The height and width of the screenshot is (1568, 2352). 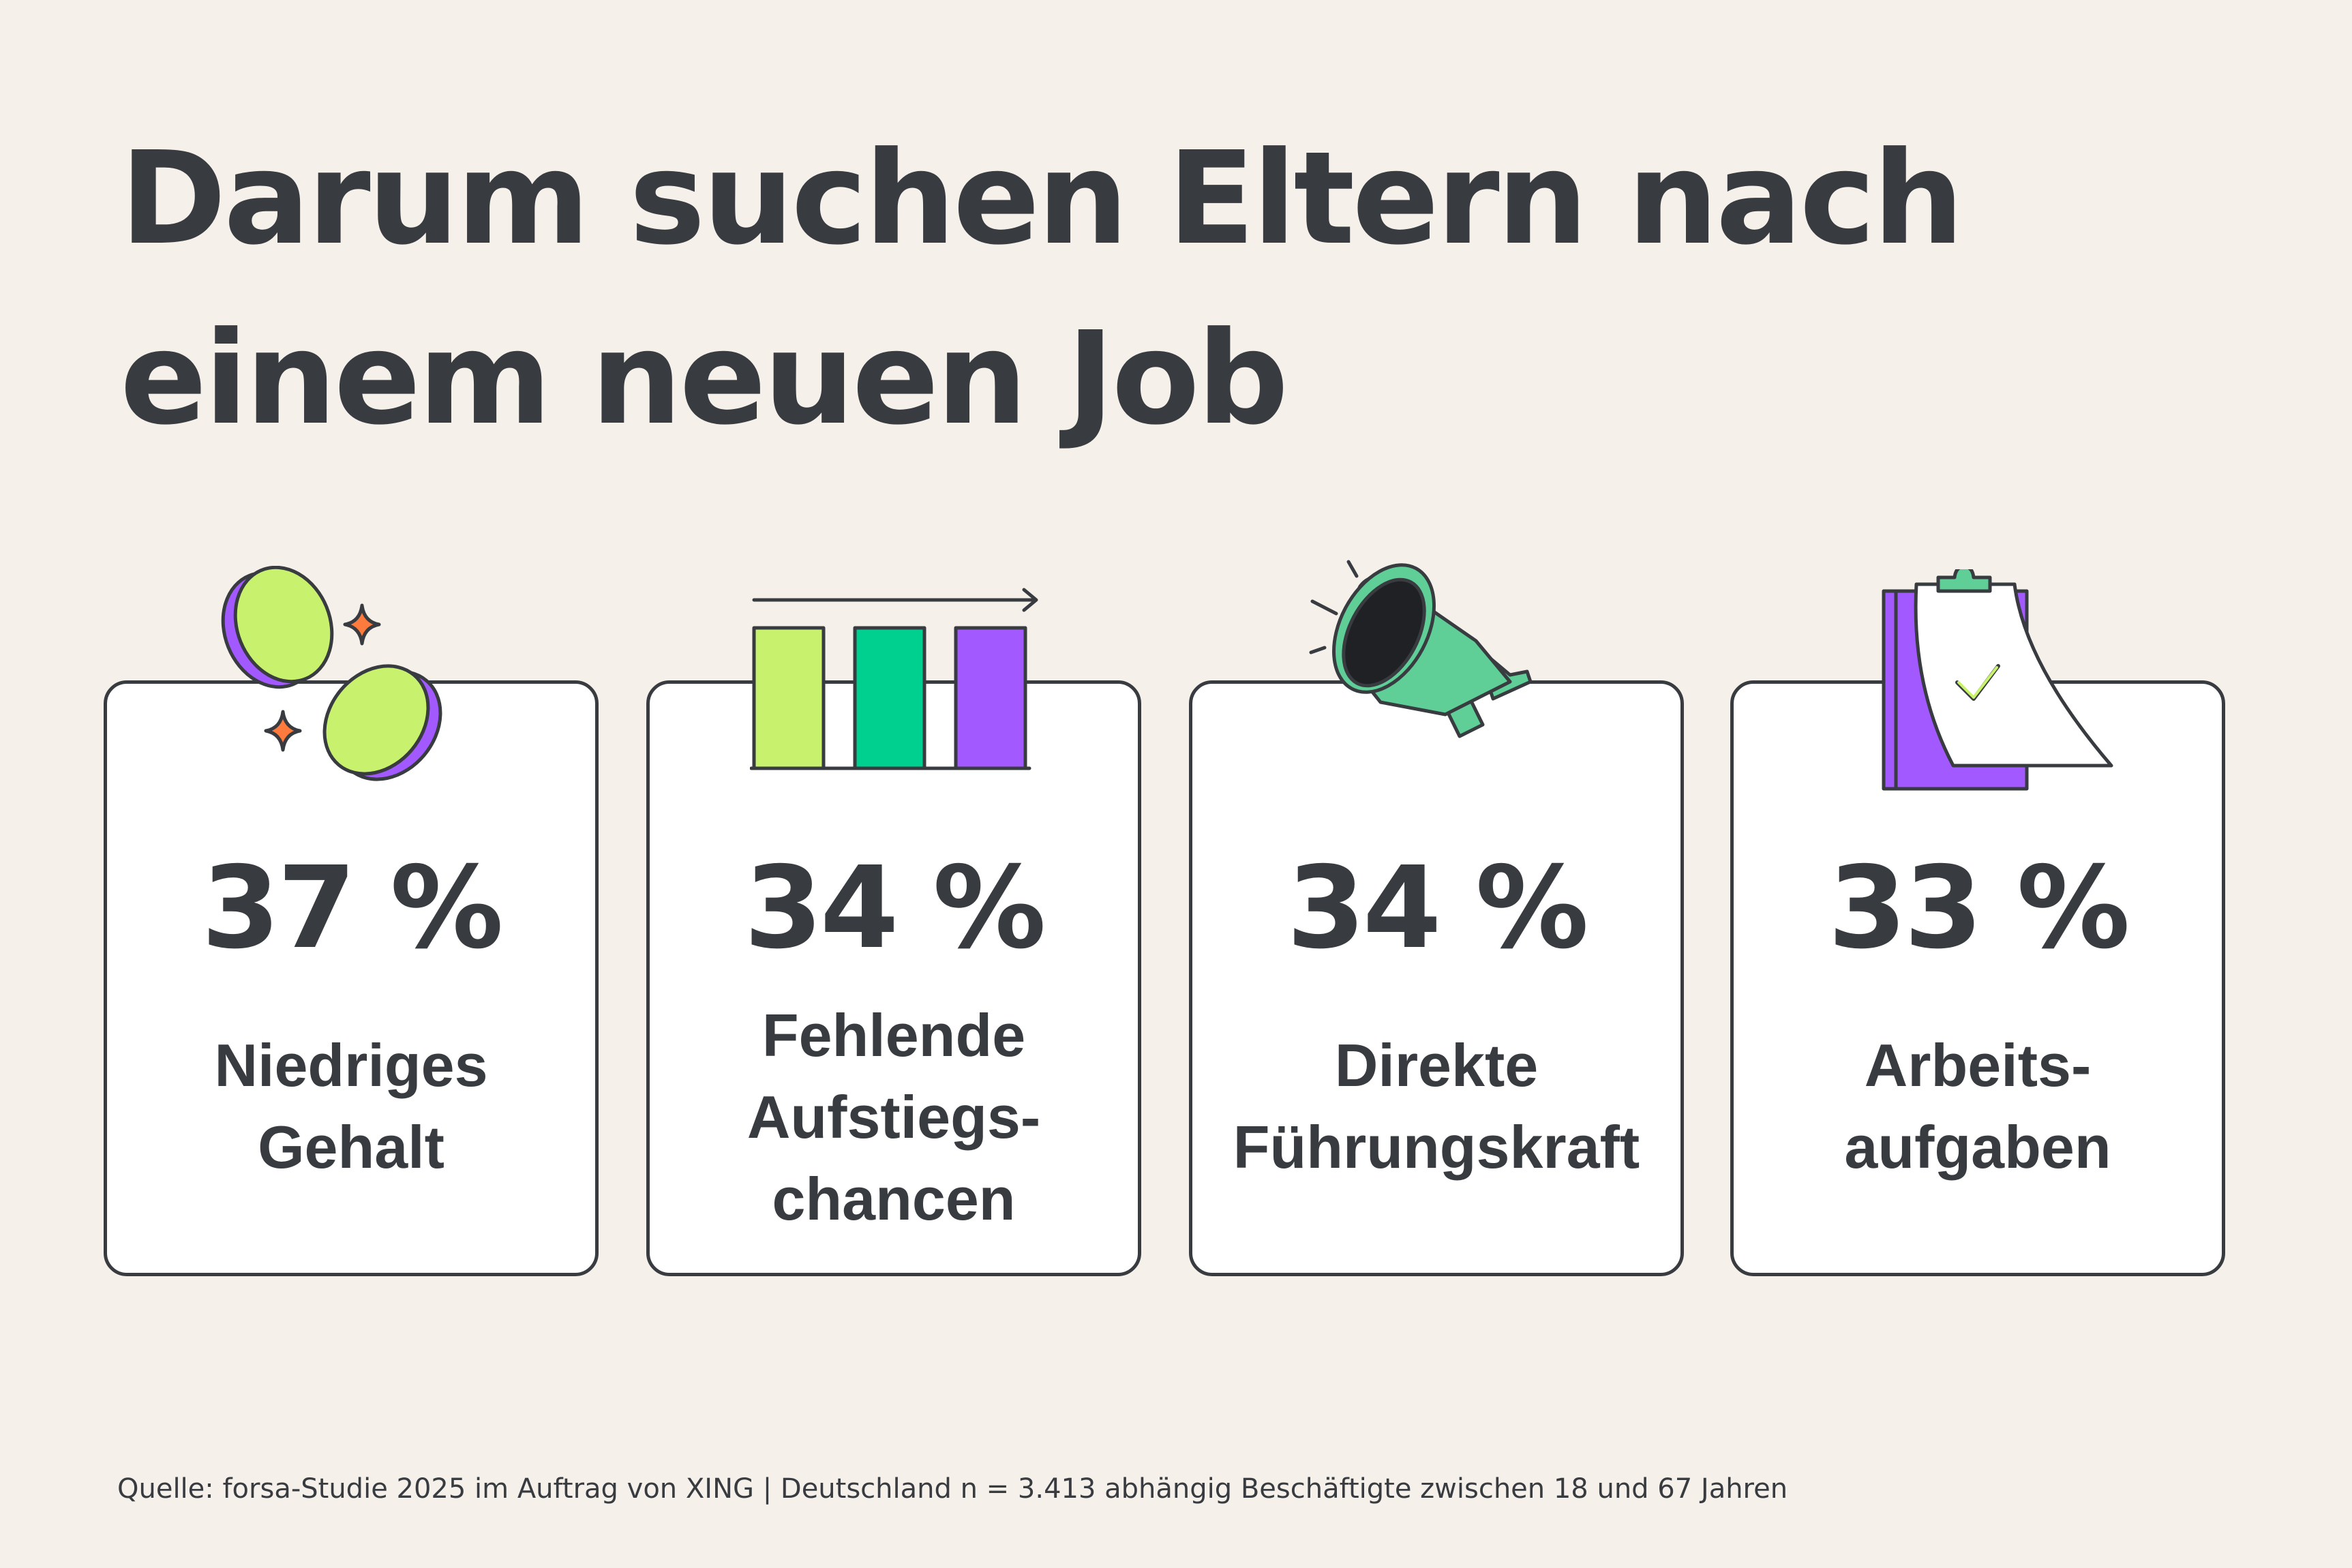 I want to click on stat-card-salary: 37 % Niedriges Gehalt, so click(x=351, y=978).